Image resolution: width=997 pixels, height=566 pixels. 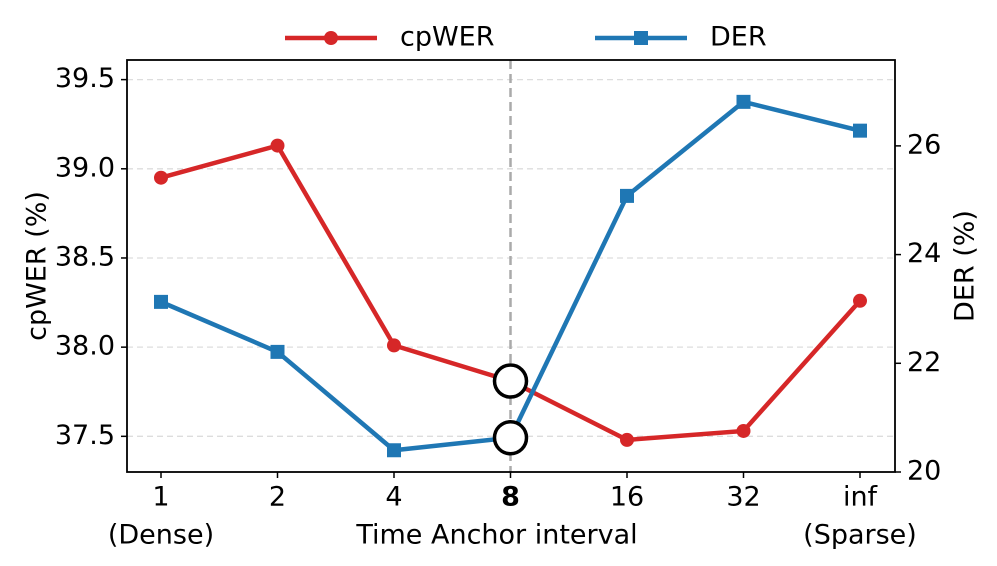 I want to click on y2-tick-label: 26, so click(x=924, y=144).